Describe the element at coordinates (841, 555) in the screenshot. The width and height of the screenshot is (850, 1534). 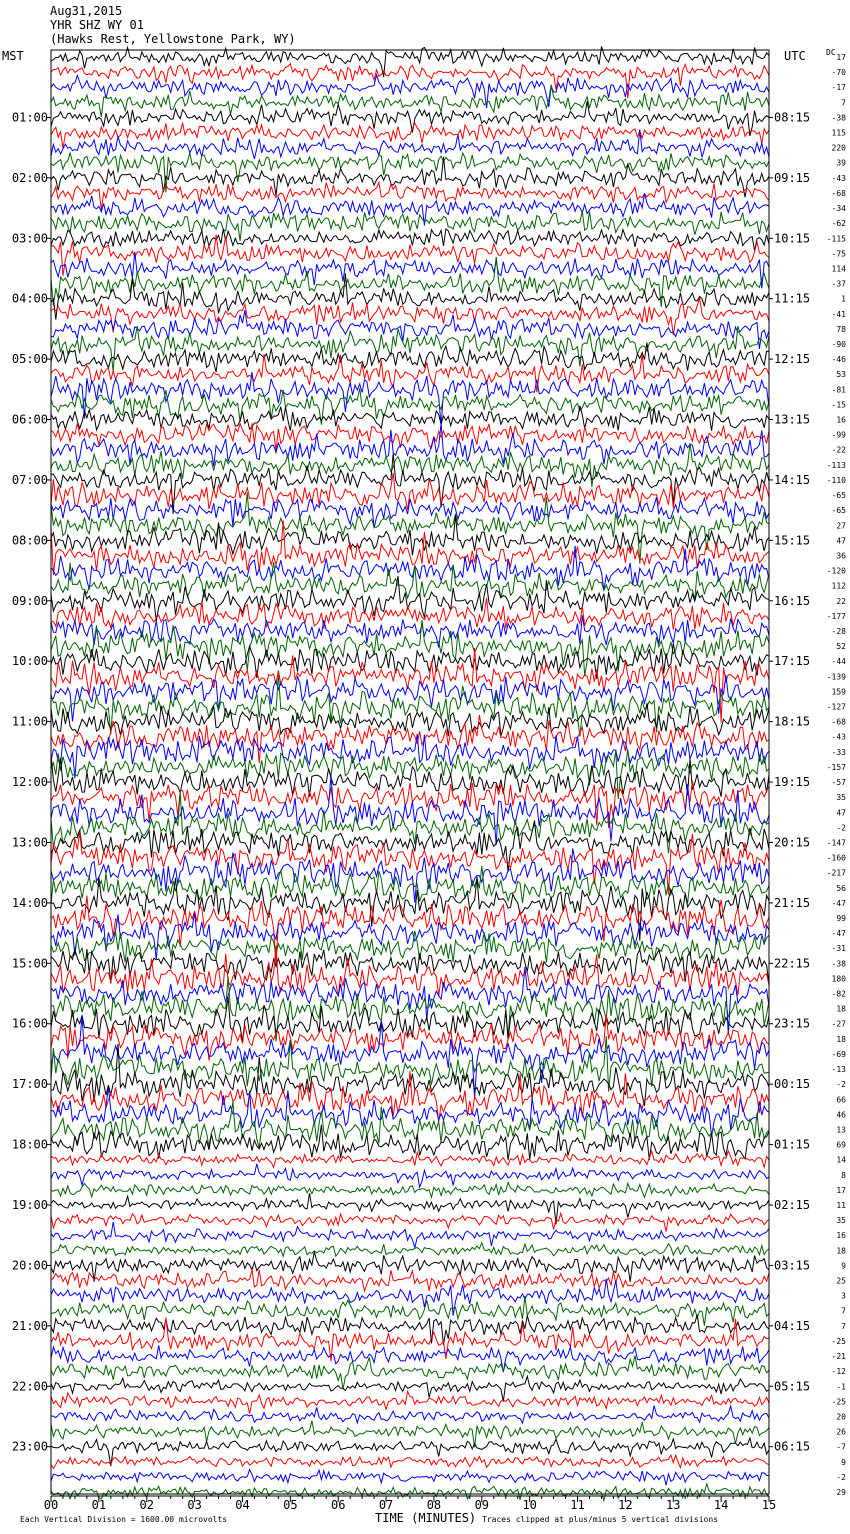
I see `dc-offset-label: 36` at that location.